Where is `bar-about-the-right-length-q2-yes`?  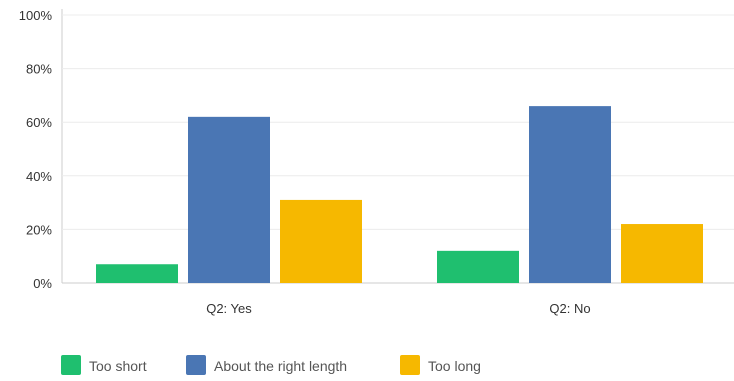 bar-about-the-right-length-q2-yes is located at coordinates (229, 199).